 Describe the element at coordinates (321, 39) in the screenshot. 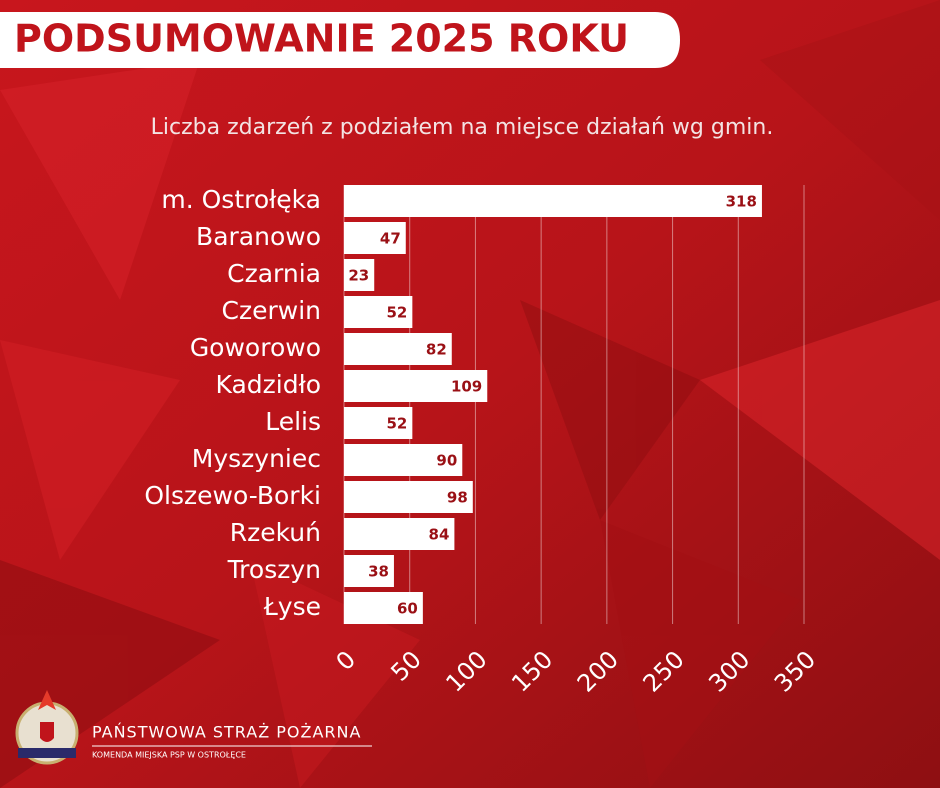

I see `chart-title: PODSUMOWANIE 2025 ROKU` at that location.